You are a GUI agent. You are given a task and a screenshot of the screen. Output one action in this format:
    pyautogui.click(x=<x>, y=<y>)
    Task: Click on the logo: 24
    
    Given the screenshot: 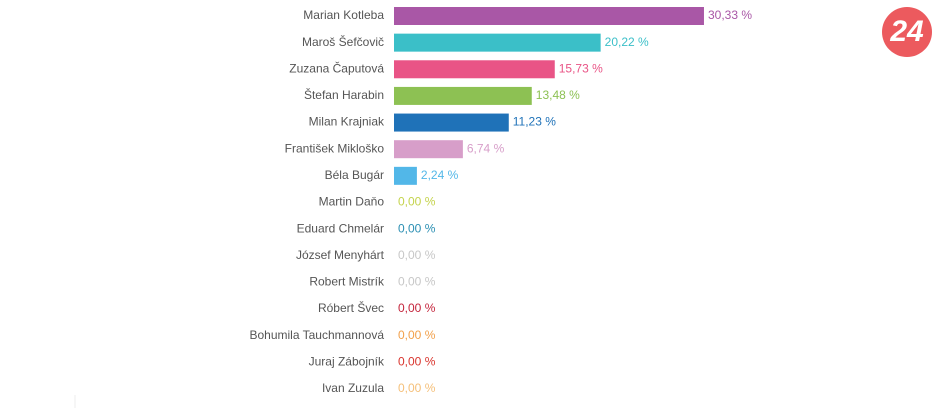 What is the action you would take?
    pyautogui.click(x=907, y=32)
    